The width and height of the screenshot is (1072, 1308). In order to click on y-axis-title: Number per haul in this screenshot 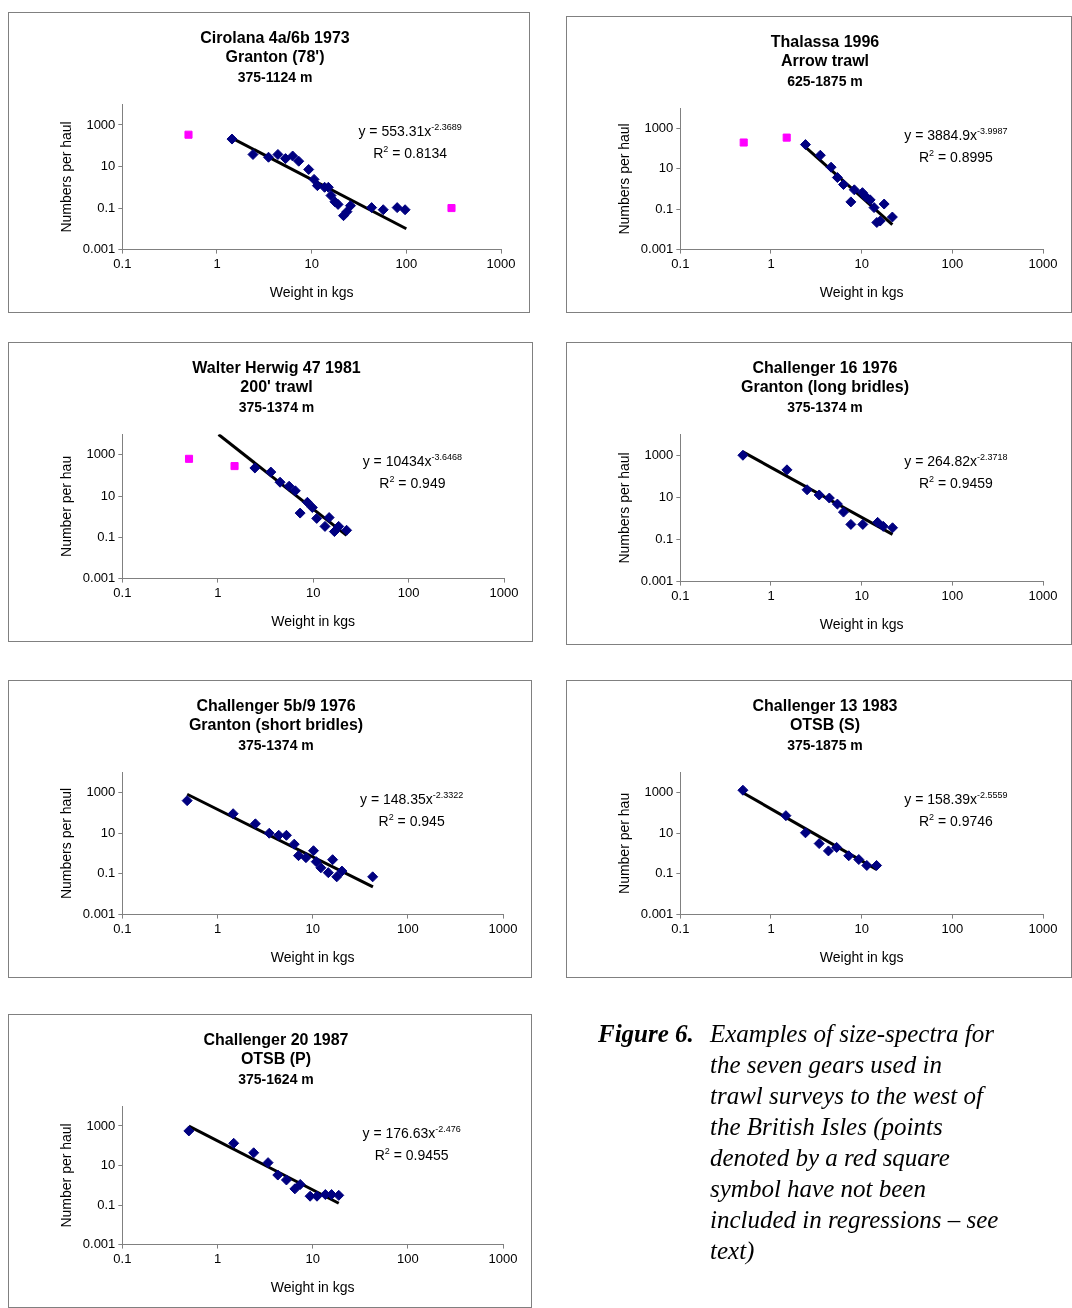, I will do `click(66, 1175)`.